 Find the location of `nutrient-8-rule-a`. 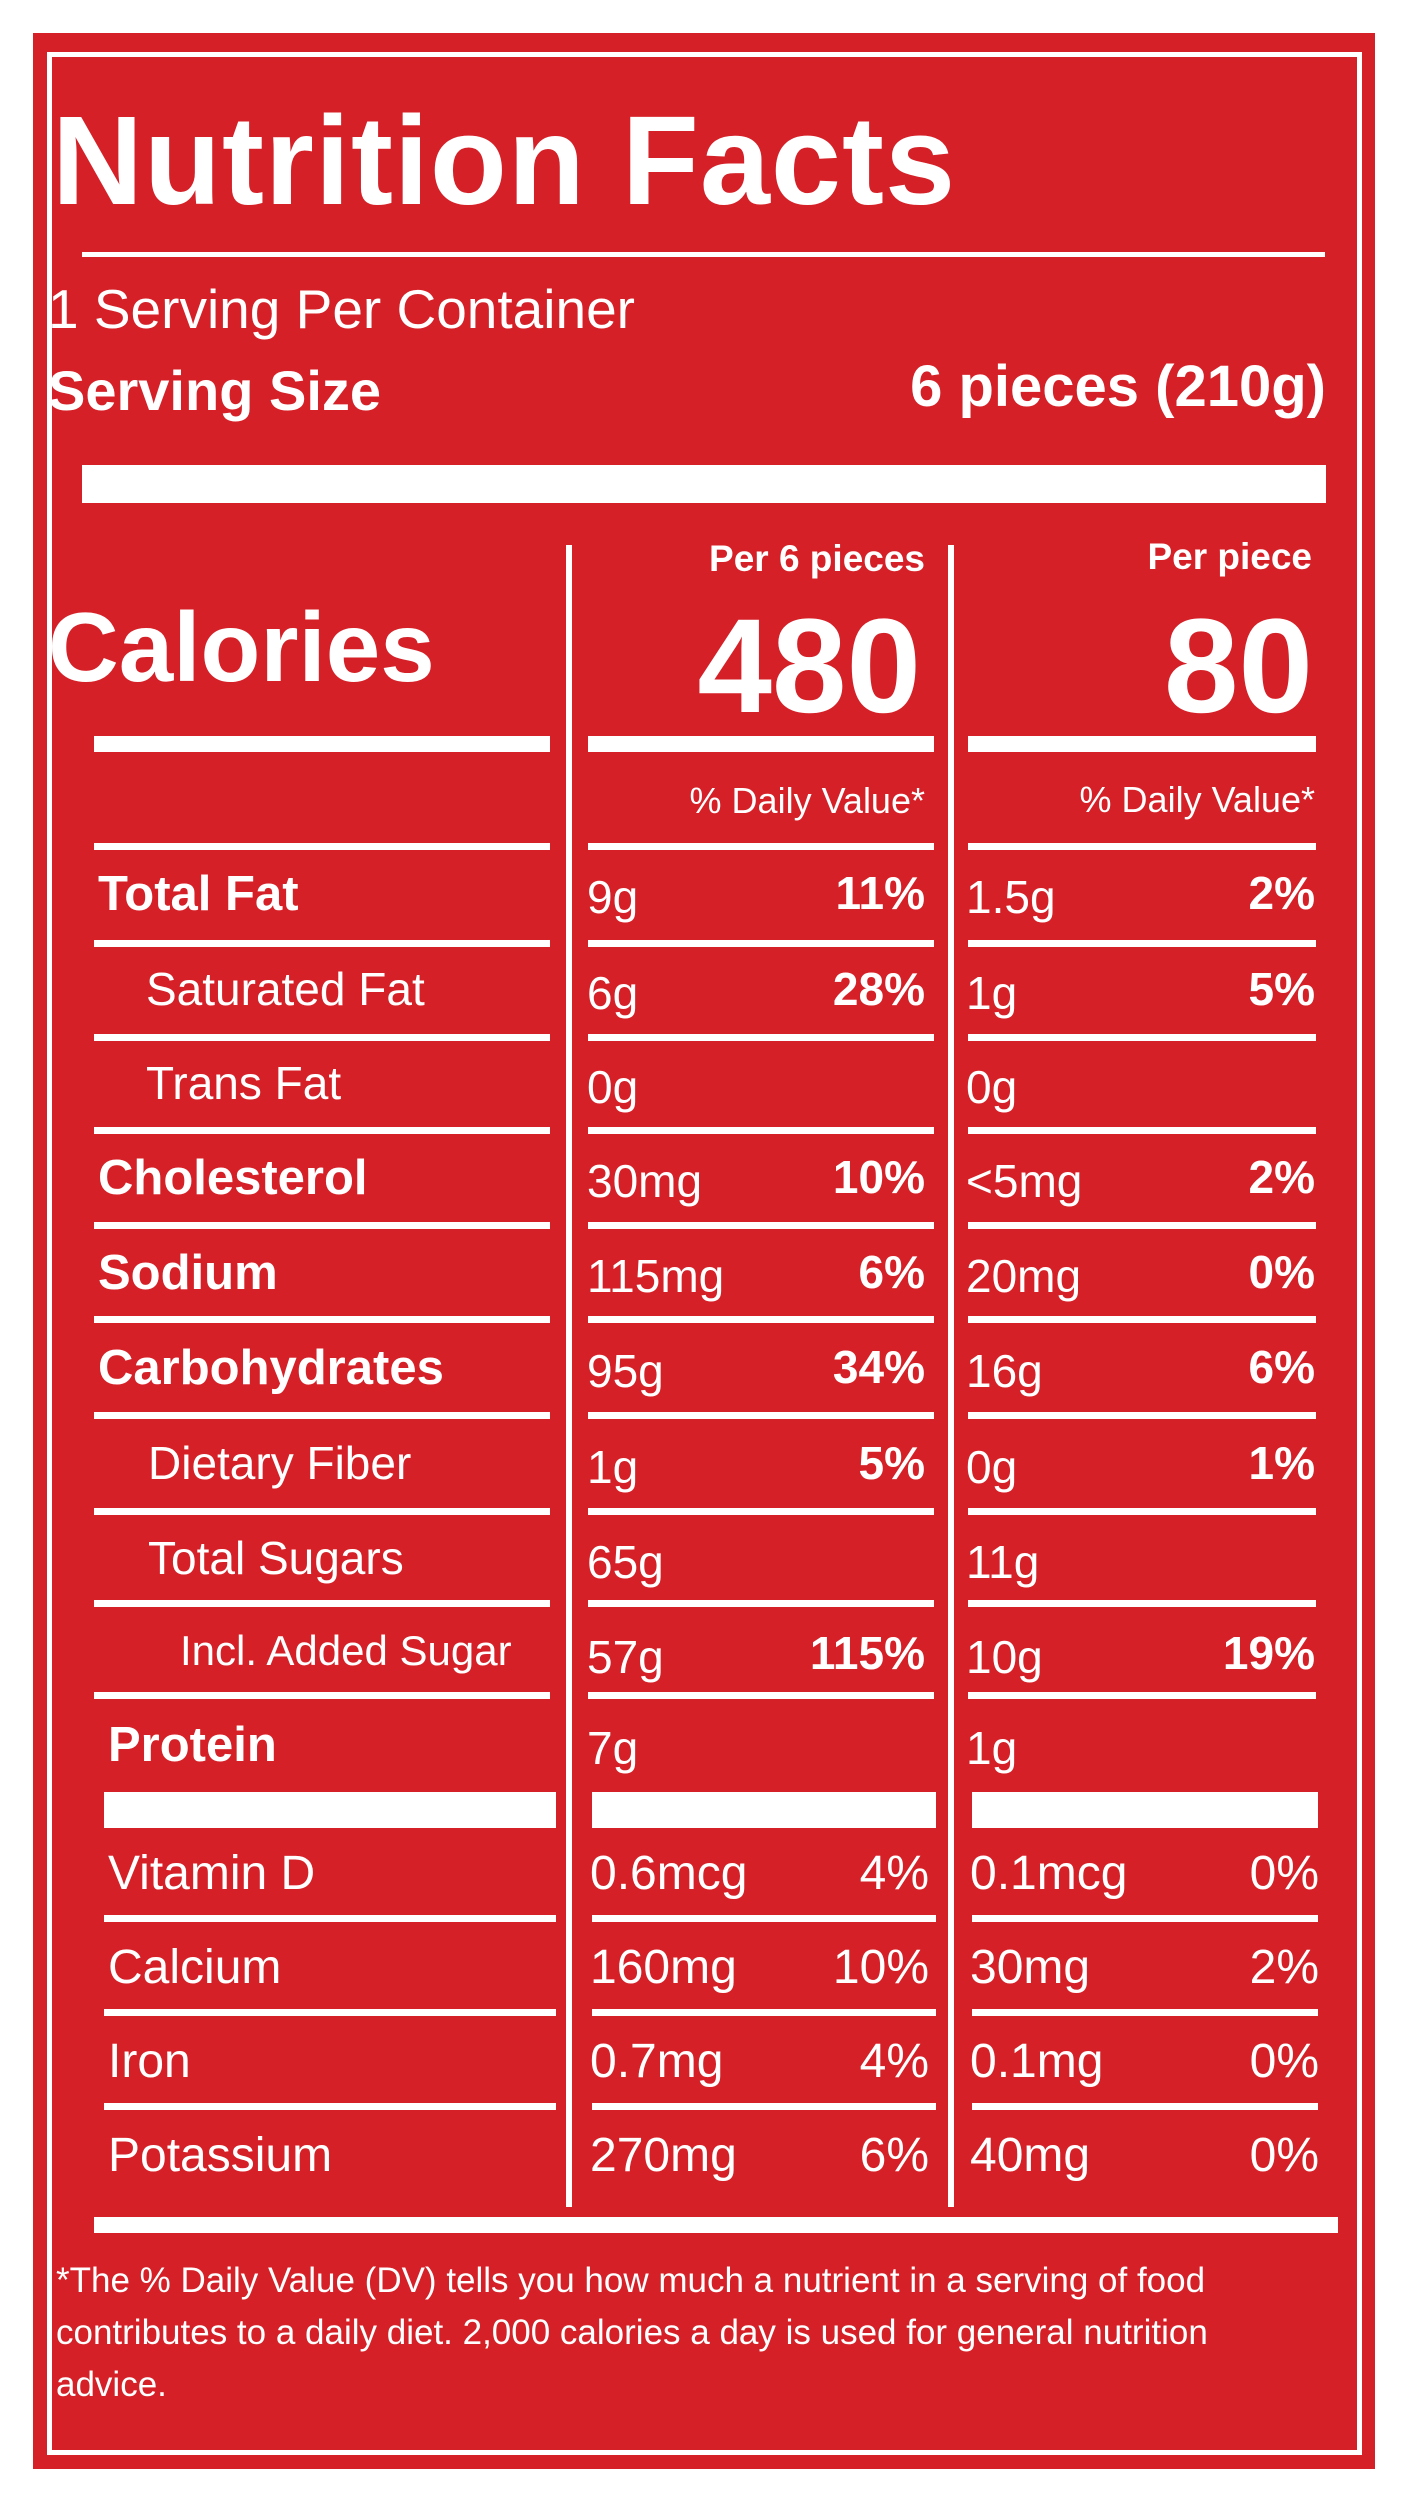

nutrient-8-rule-a is located at coordinates (761, 1603).